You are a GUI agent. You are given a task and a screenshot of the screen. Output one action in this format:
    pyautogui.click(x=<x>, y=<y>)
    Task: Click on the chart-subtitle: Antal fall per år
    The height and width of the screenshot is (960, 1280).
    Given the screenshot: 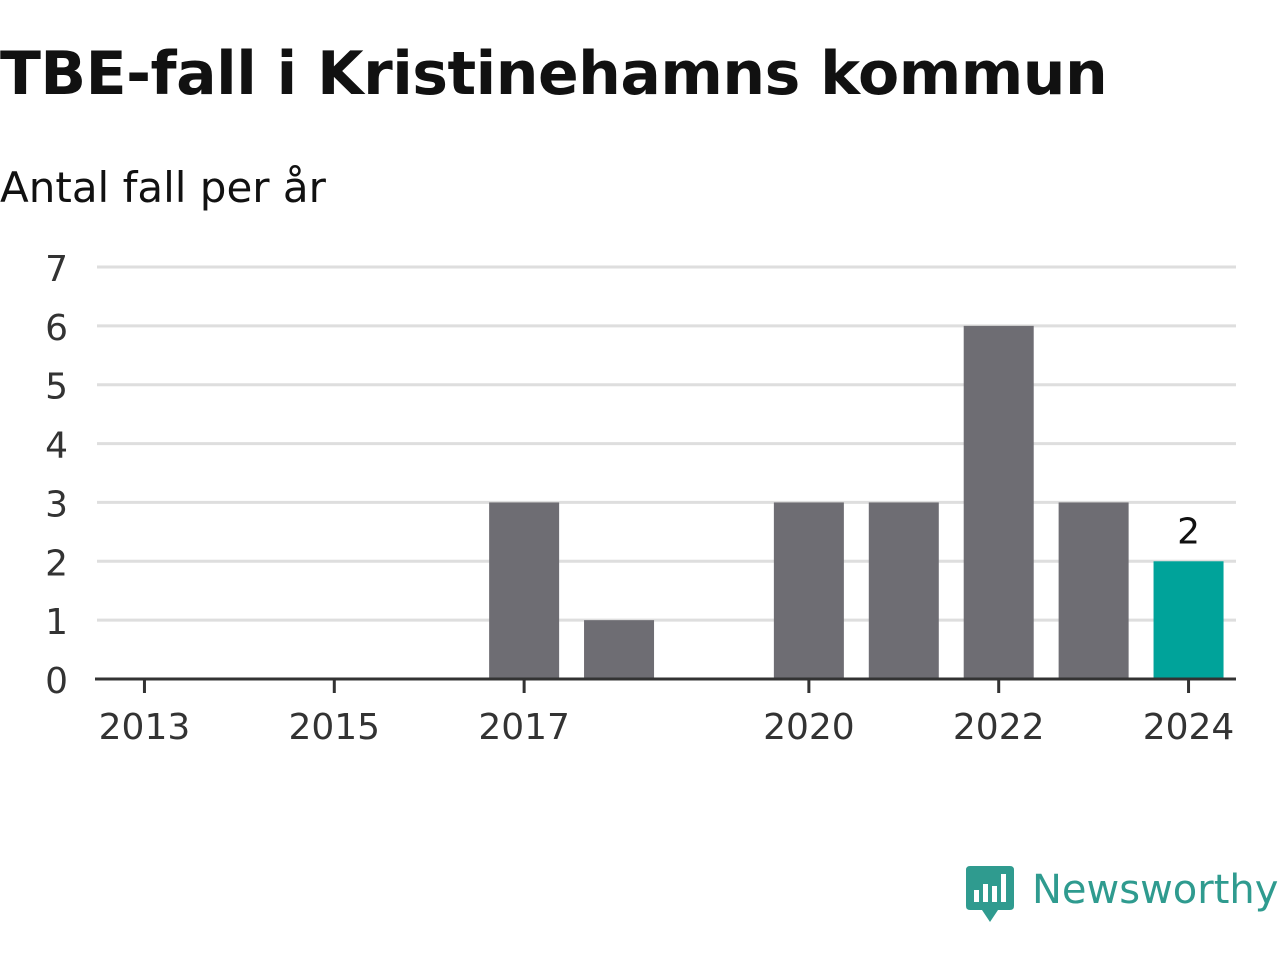 What is the action you would take?
    pyautogui.click(x=163, y=187)
    